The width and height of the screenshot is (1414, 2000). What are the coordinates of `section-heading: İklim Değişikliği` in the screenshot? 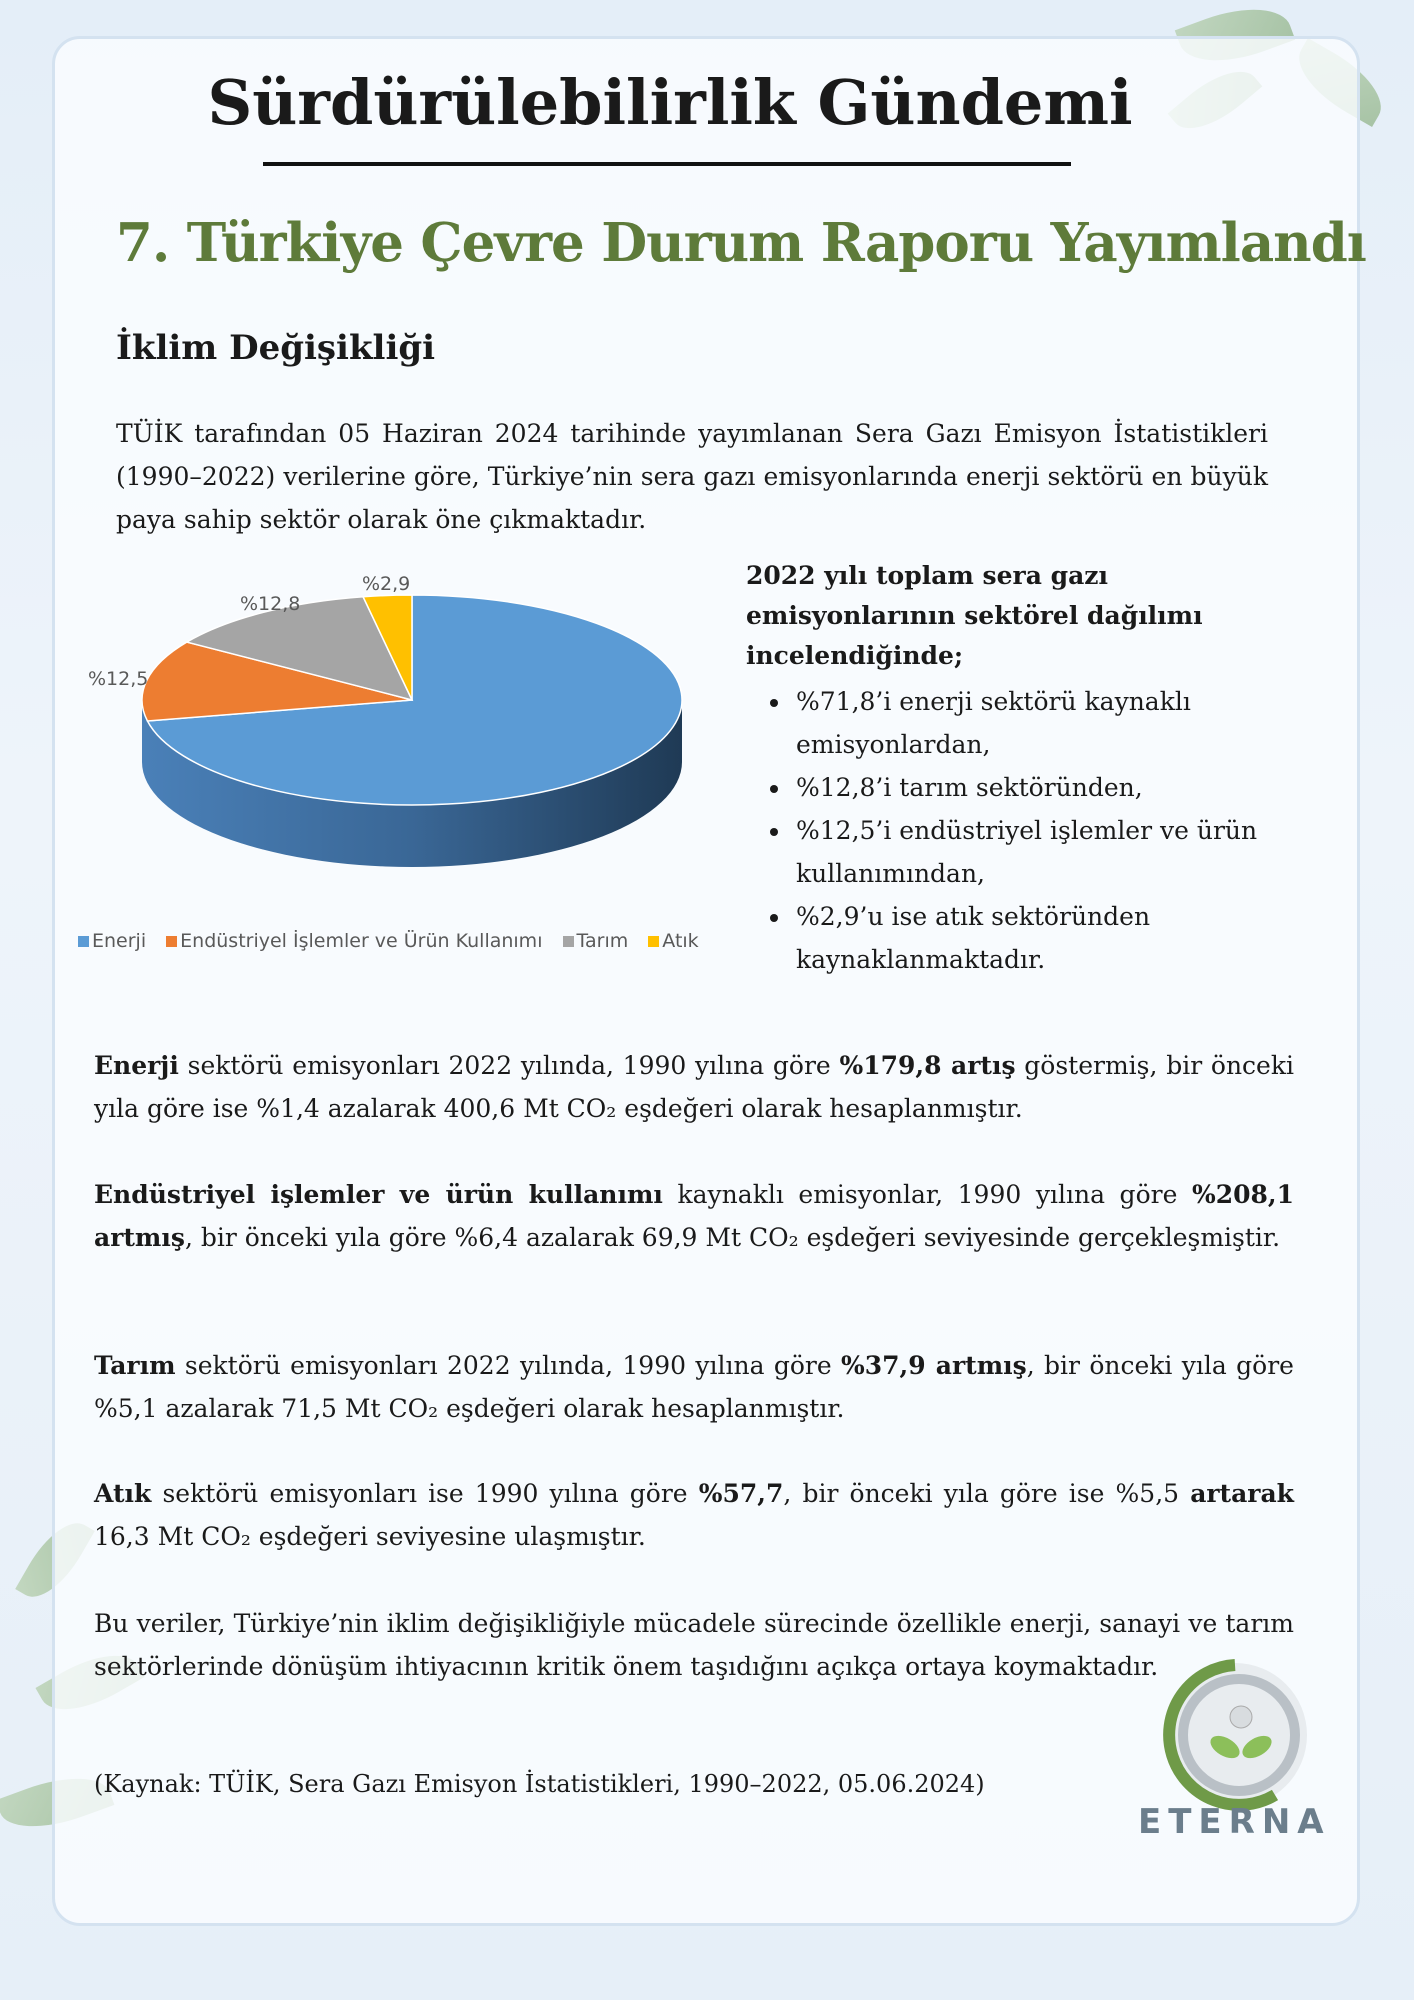 It's located at (276, 348).